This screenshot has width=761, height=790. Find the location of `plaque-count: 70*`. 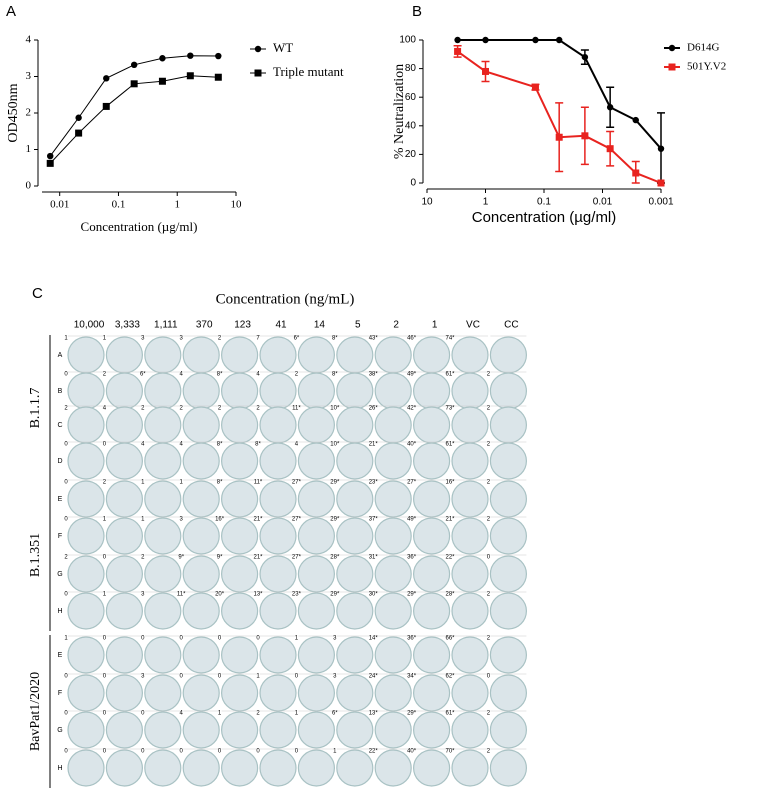

plaque-count: 70* is located at coordinates (450, 752).